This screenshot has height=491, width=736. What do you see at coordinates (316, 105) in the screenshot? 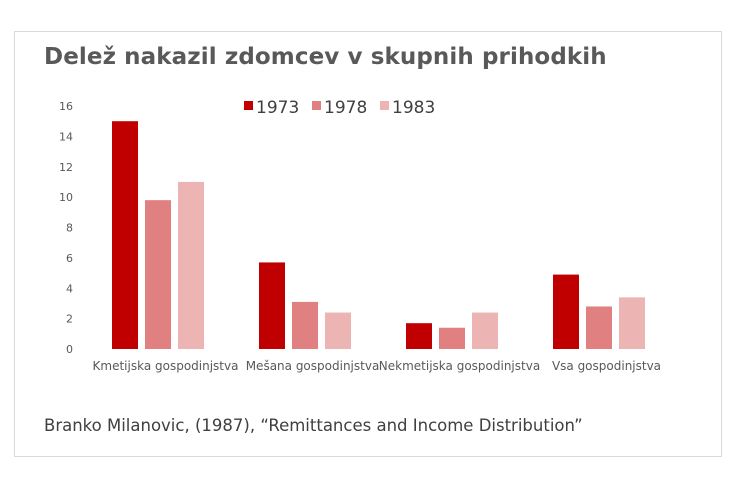
I see `legend-swatch-1978` at bounding box center [316, 105].